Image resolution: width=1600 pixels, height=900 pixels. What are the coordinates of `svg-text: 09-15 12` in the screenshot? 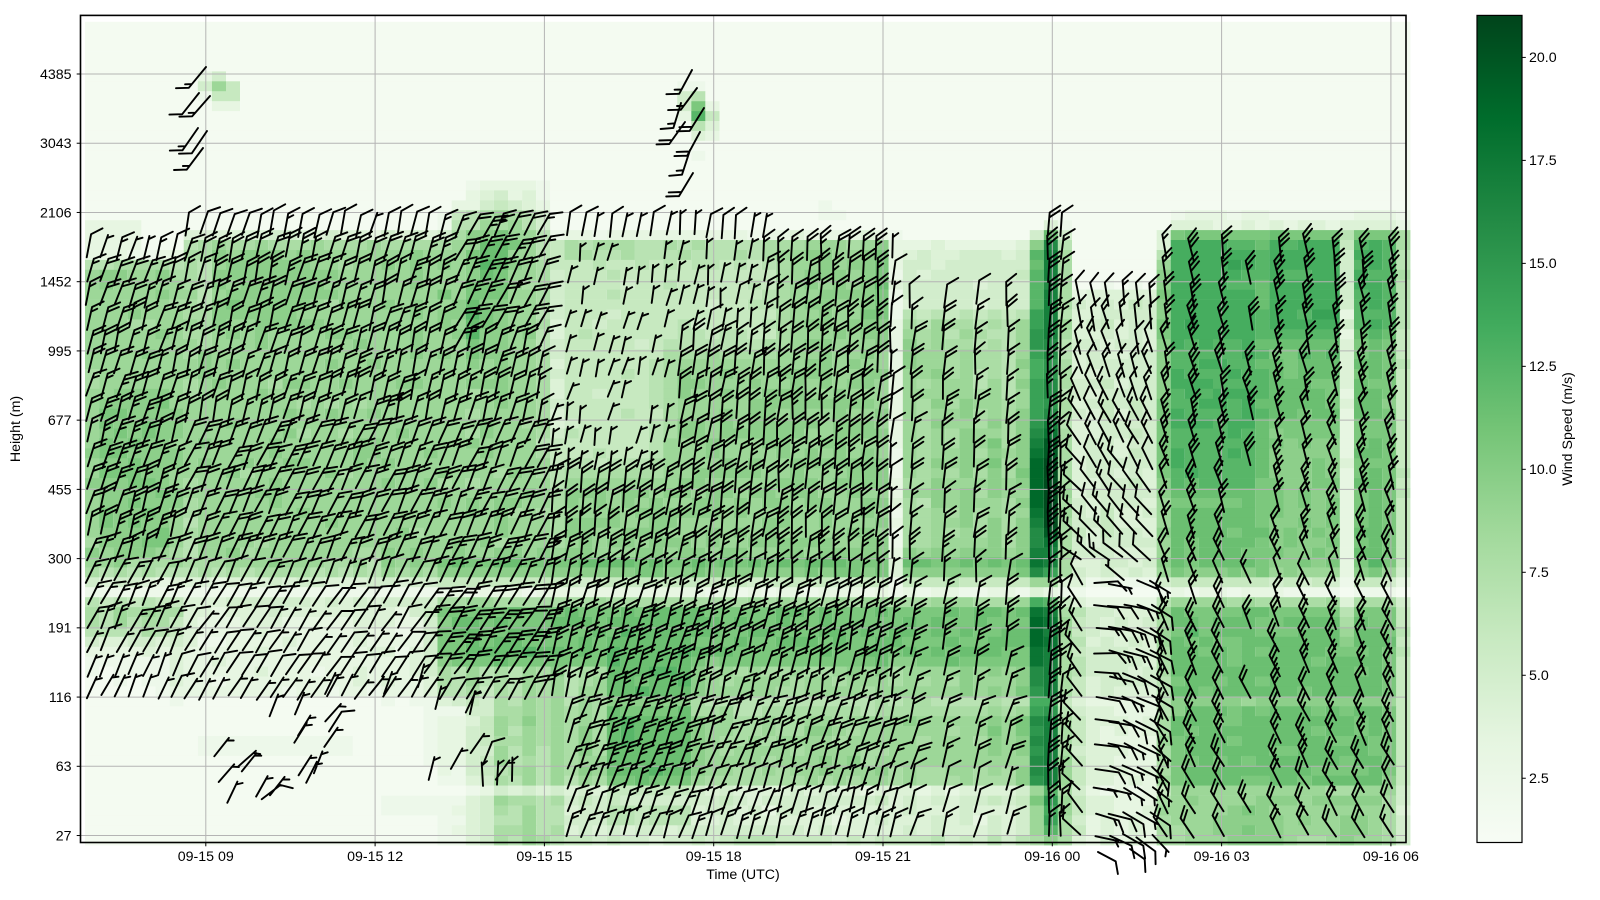 It's located at (375, 857).